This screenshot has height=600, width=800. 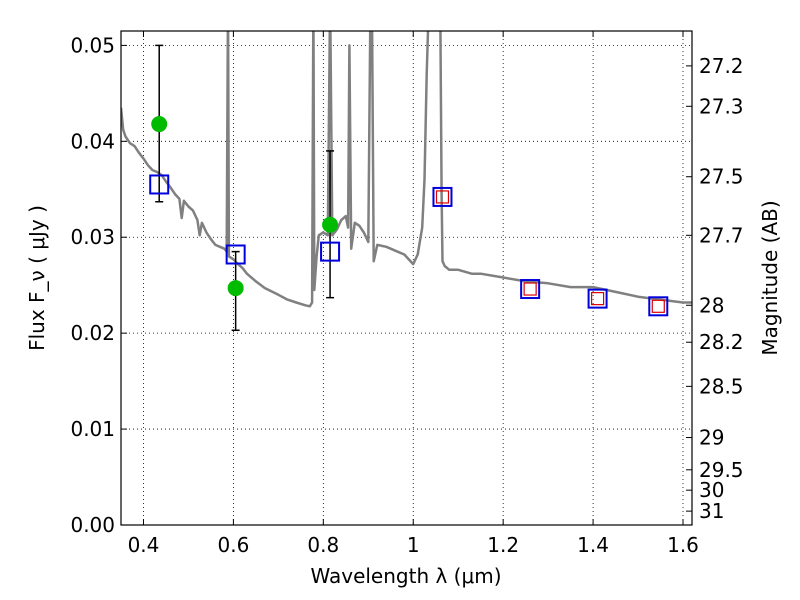 I want to click on x-axis-label: Wavelength λ (μm), so click(x=405, y=576).